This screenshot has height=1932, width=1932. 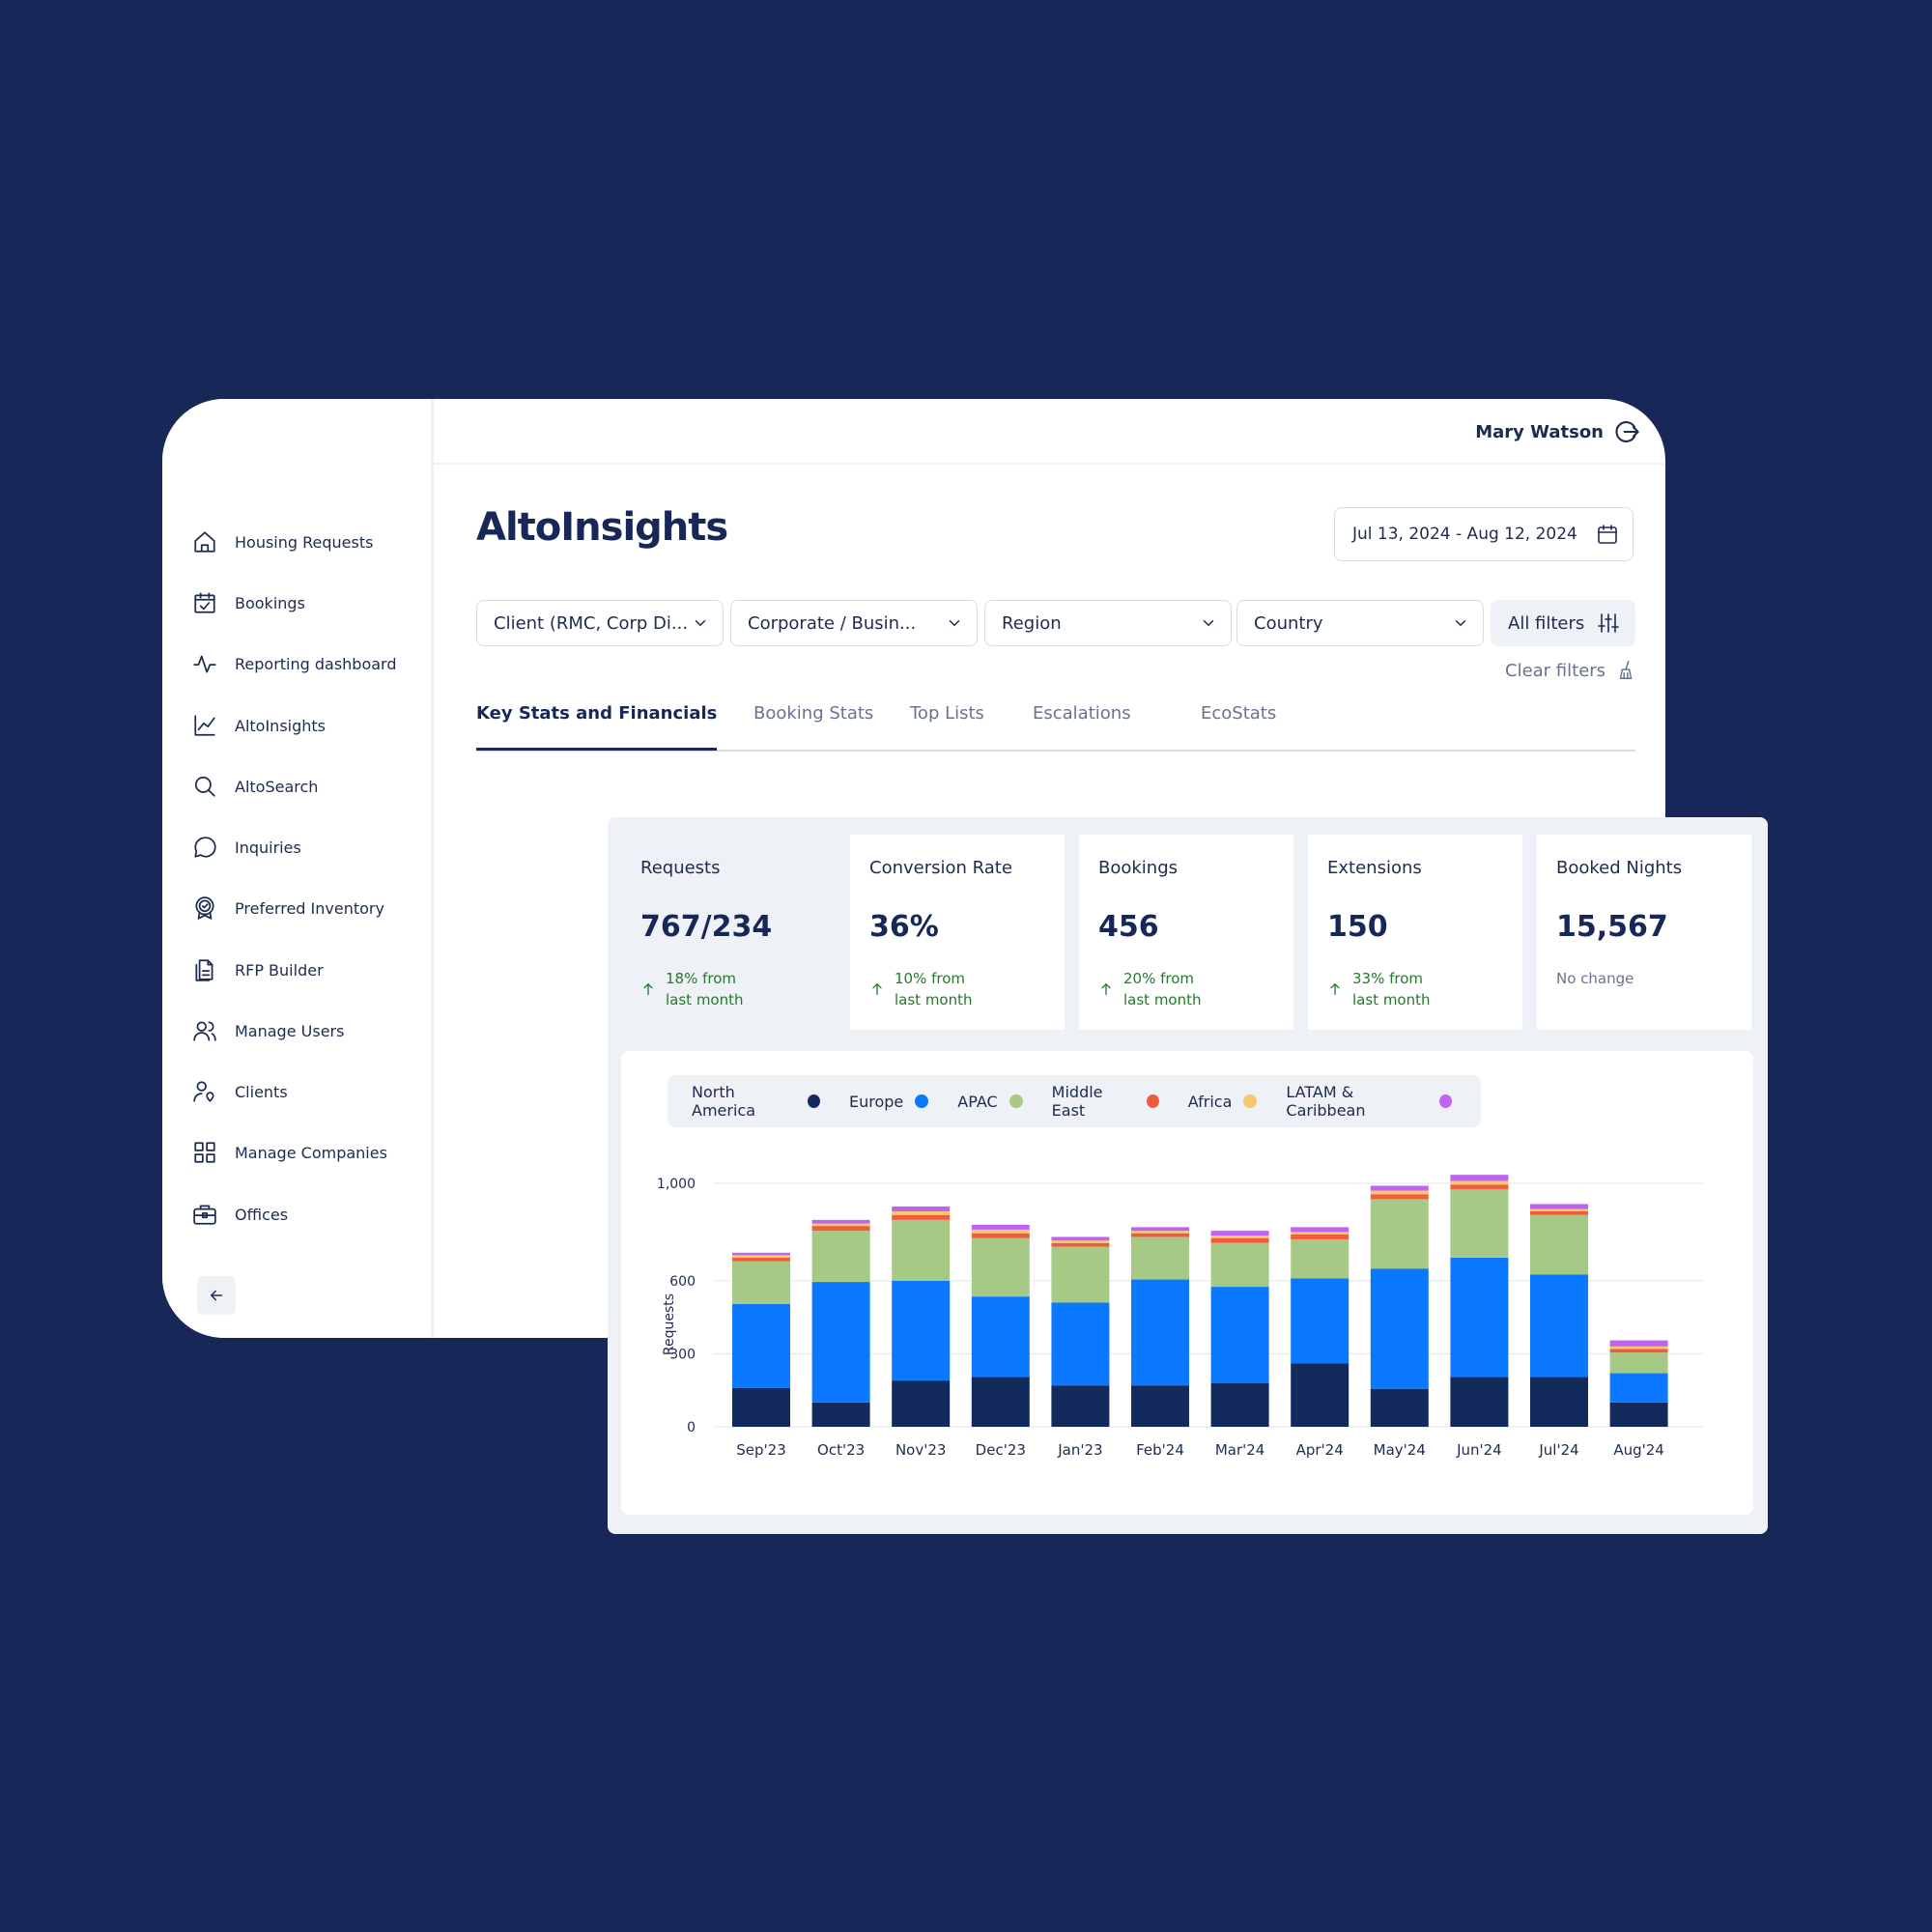 I want to click on stat-label: Conversion Rate, so click(x=940, y=868).